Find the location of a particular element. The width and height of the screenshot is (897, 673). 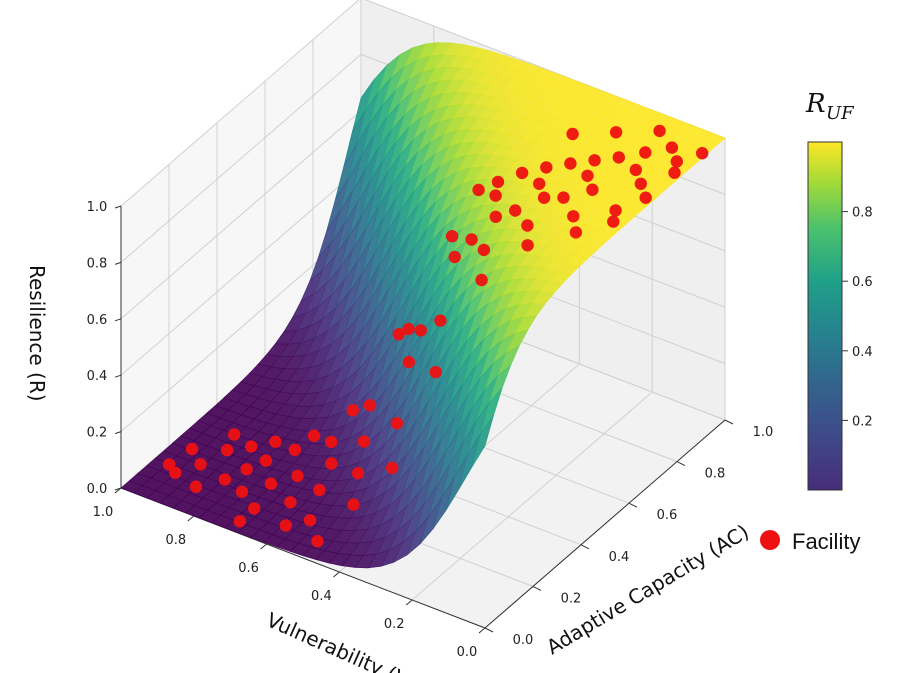

x-tick-label: 0.2 is located at coordinates (394, 624).